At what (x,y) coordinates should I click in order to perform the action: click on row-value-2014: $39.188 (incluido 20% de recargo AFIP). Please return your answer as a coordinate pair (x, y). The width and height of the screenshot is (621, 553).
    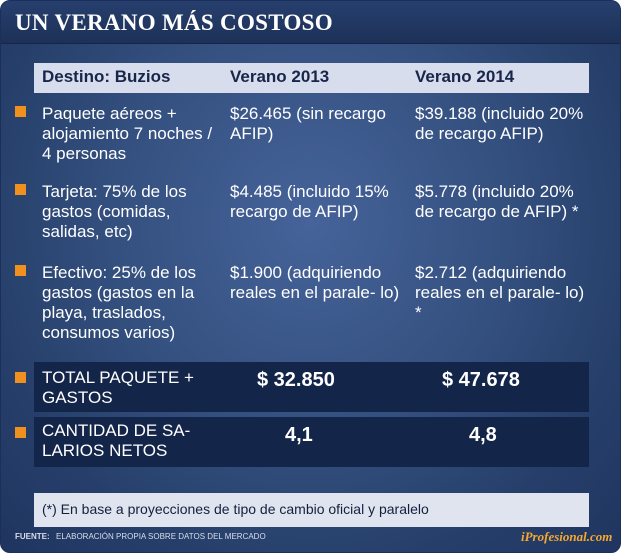
    Looking at the image, I should click on (499, 123).